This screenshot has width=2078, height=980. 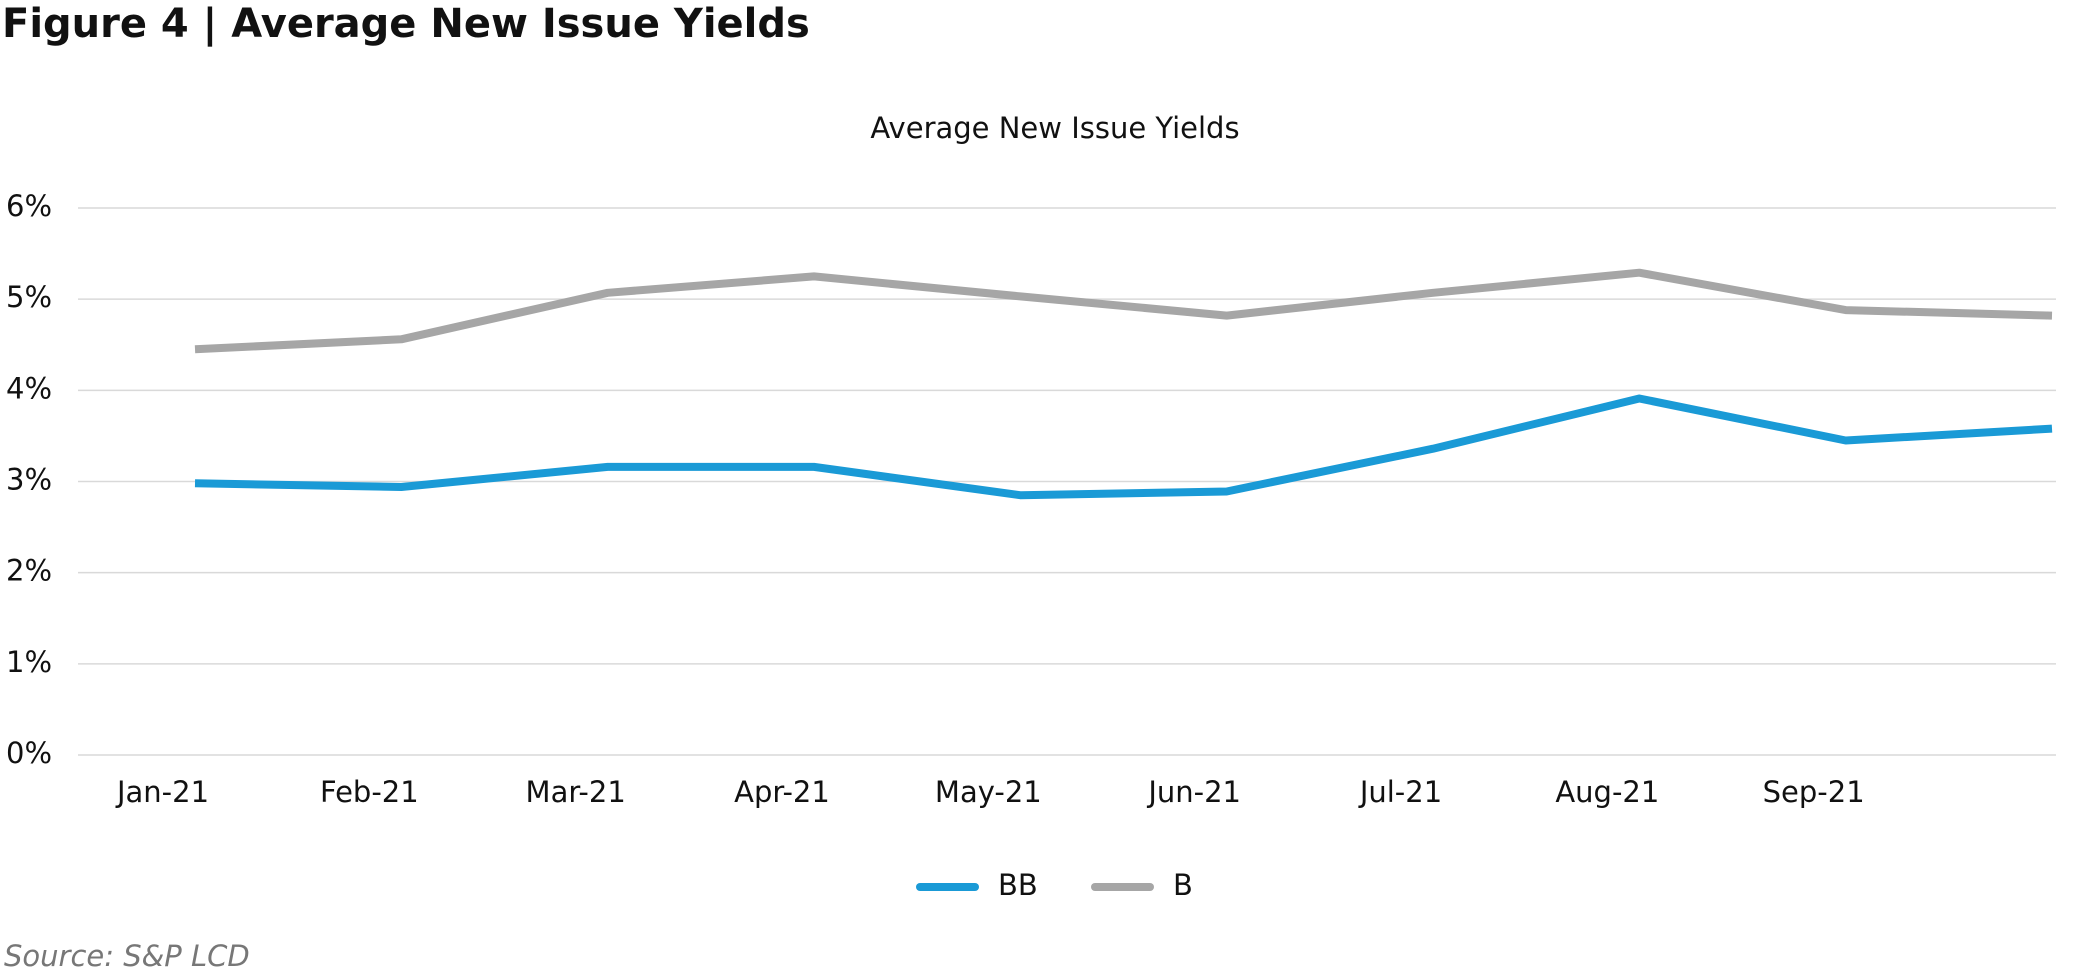 I want to click on x-tick-label: Apr-21, so click(x=782, y=792).